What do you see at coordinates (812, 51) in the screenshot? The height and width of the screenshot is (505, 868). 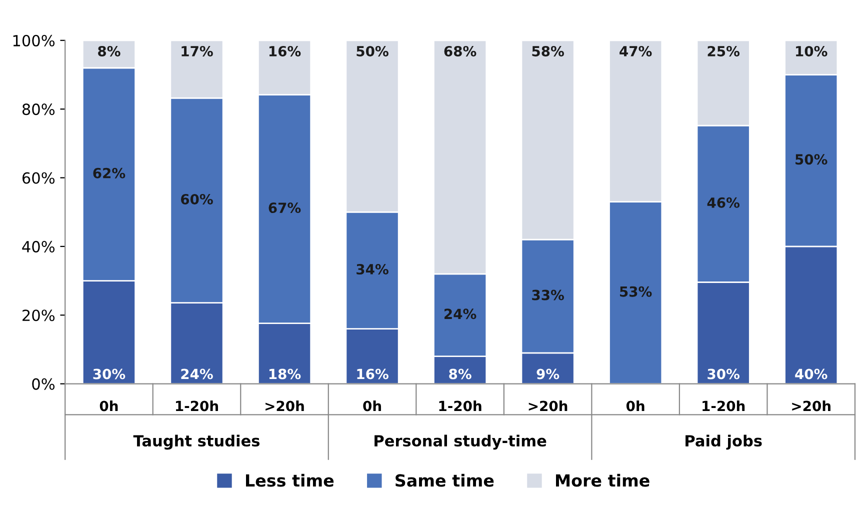 I see `data-label: 10%` at bounding box center [812, 51].